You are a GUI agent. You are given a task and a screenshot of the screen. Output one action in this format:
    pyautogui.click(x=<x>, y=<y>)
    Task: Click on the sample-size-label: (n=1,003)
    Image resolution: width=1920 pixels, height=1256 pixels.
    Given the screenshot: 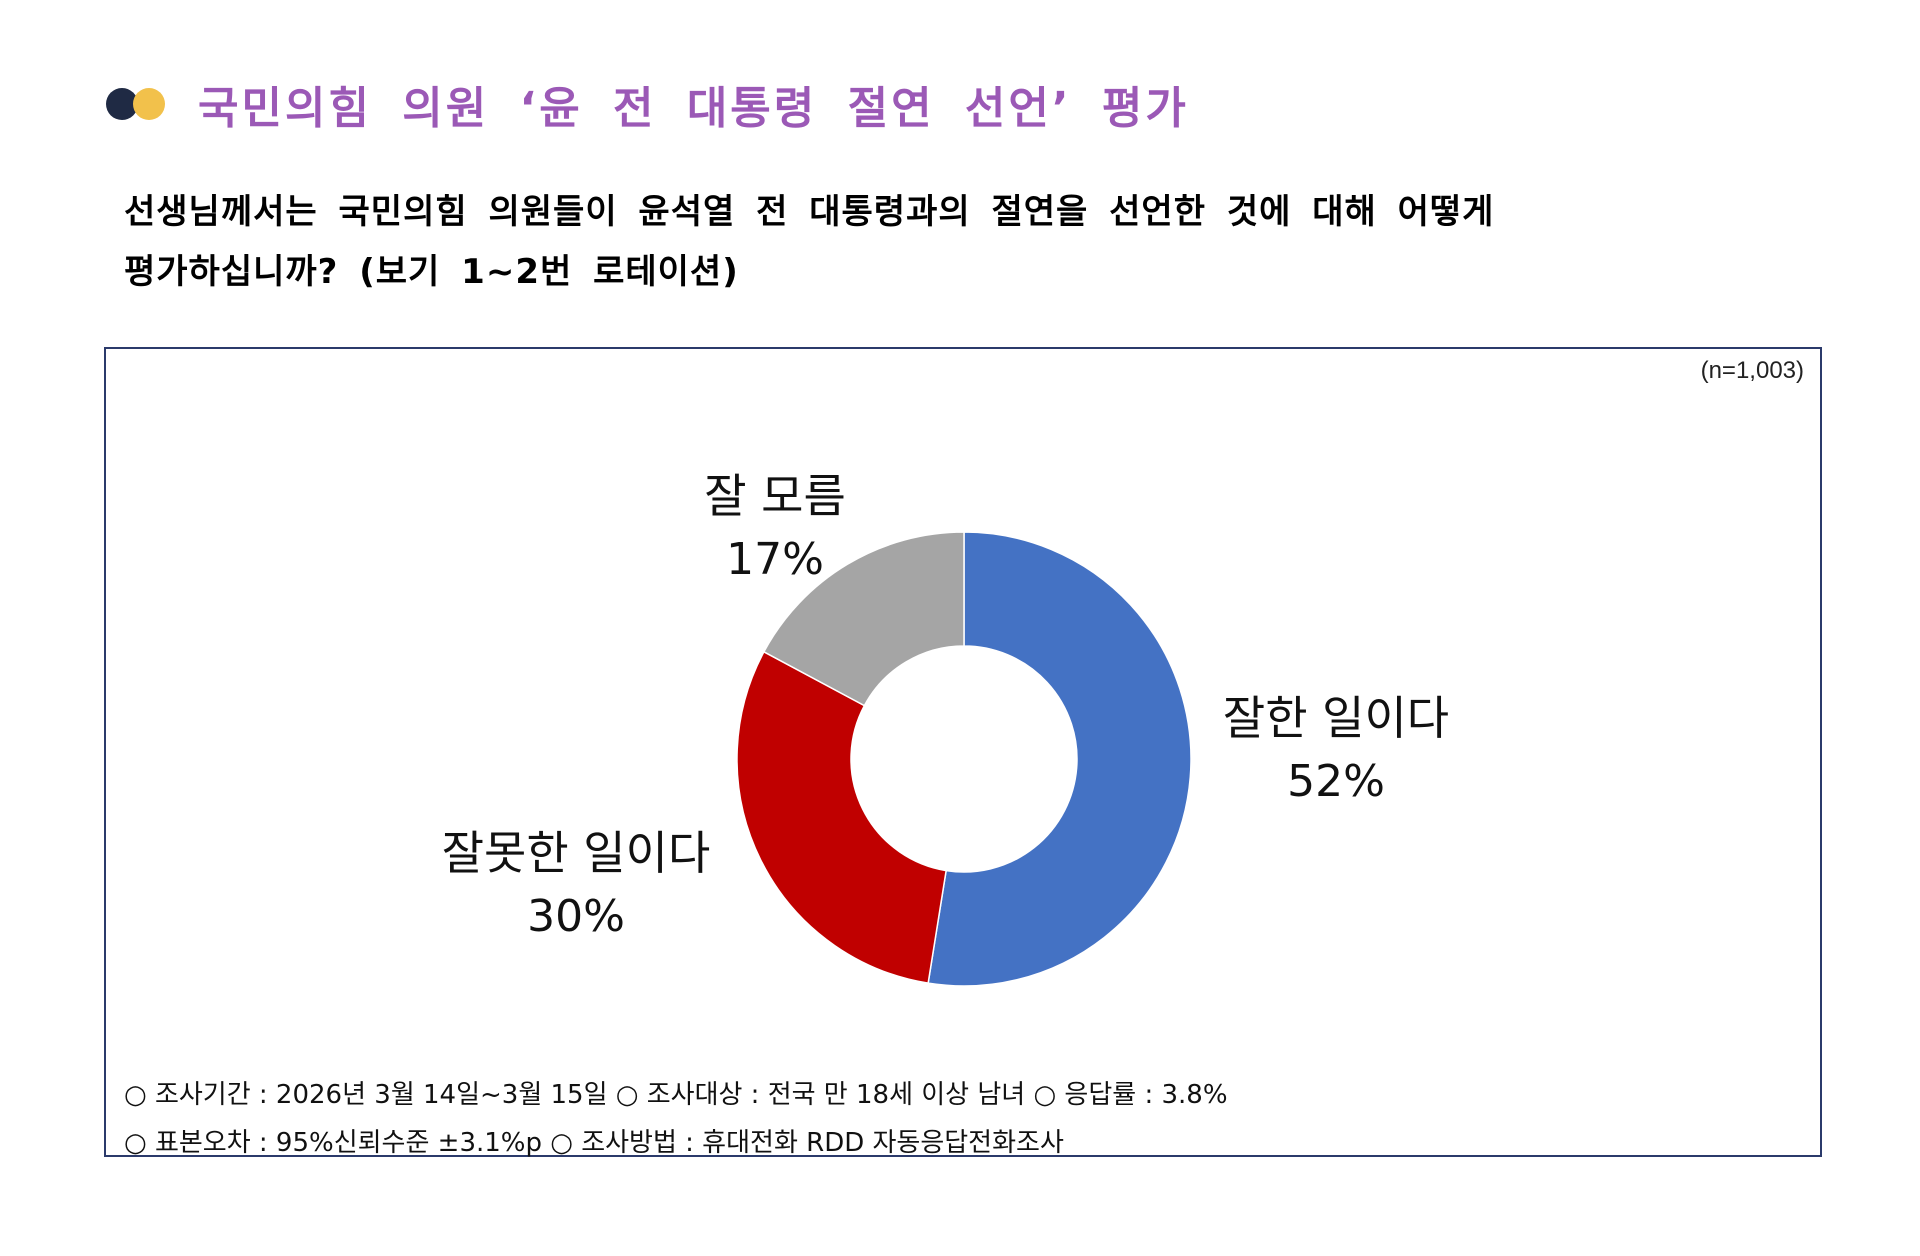 What is the action you would take?
    pyautogui.click(x=1752, y=370)
    